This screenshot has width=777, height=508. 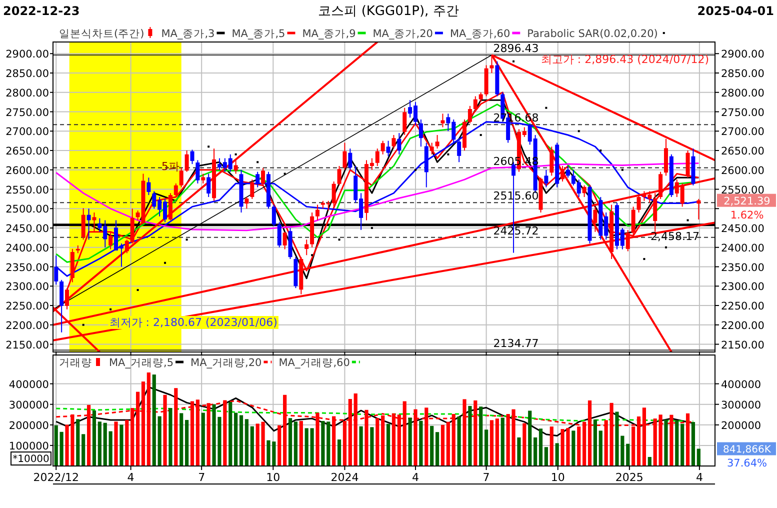 I want to click on y-tick-label: 100000, so click(x=28, y=446).